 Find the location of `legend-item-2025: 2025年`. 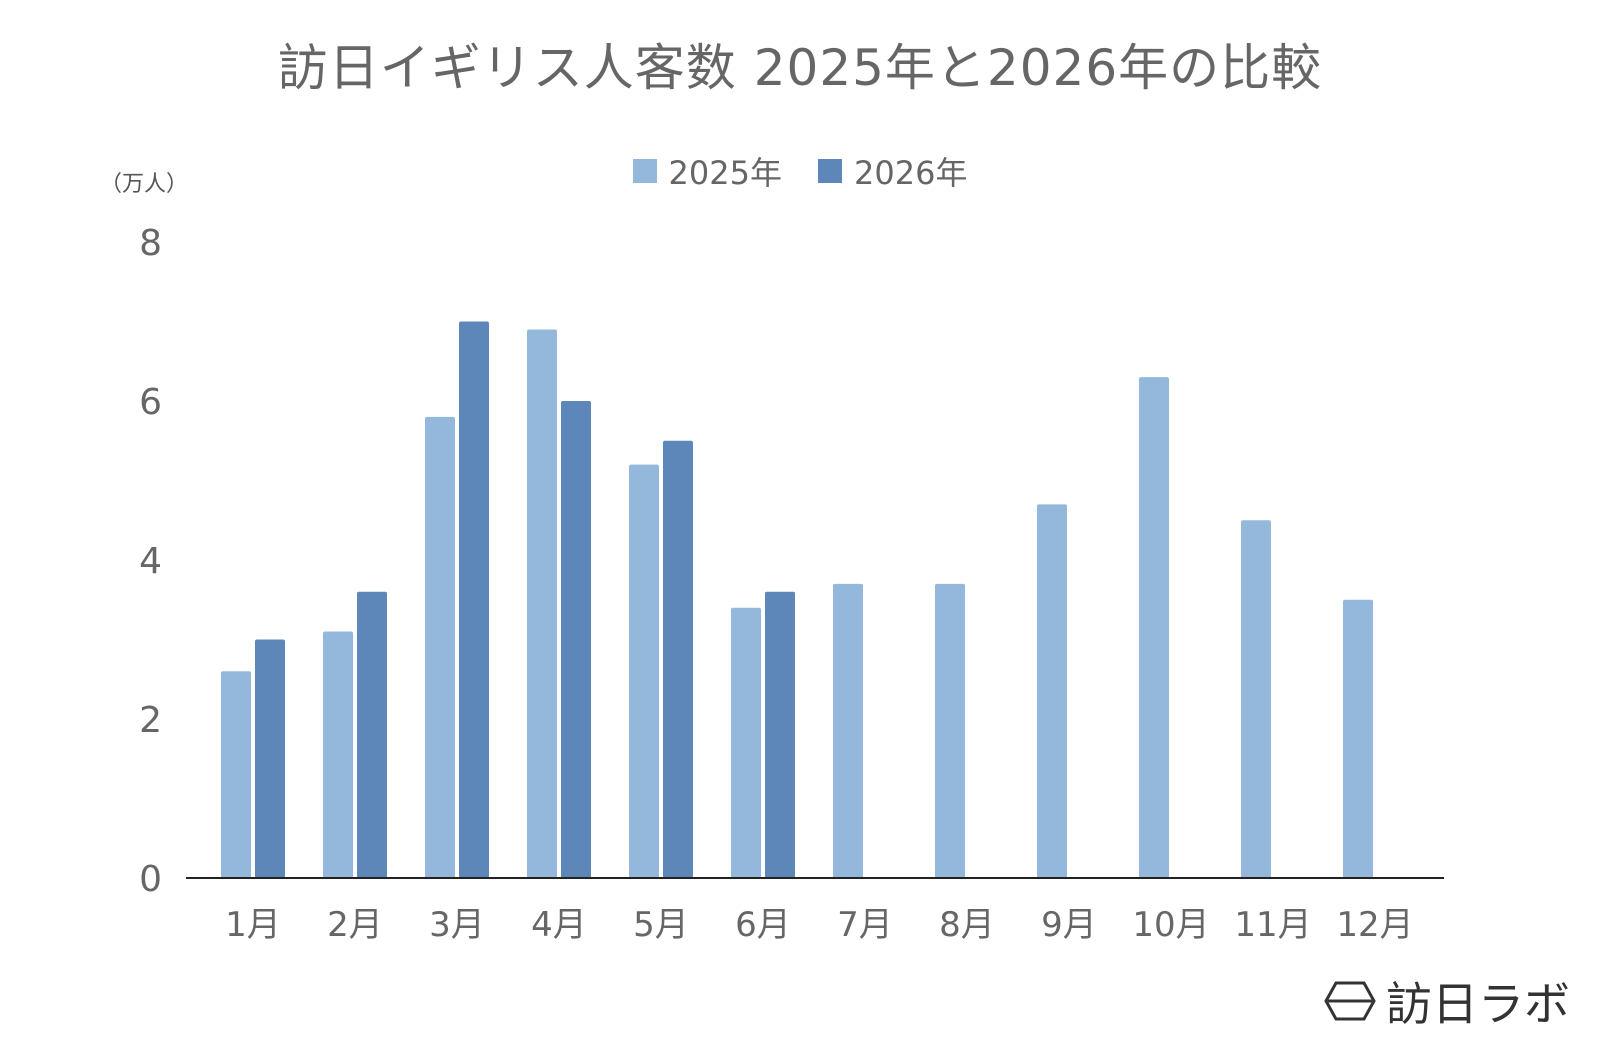

legend-item-2025: 2025年 is located at coordinates (707, 171).